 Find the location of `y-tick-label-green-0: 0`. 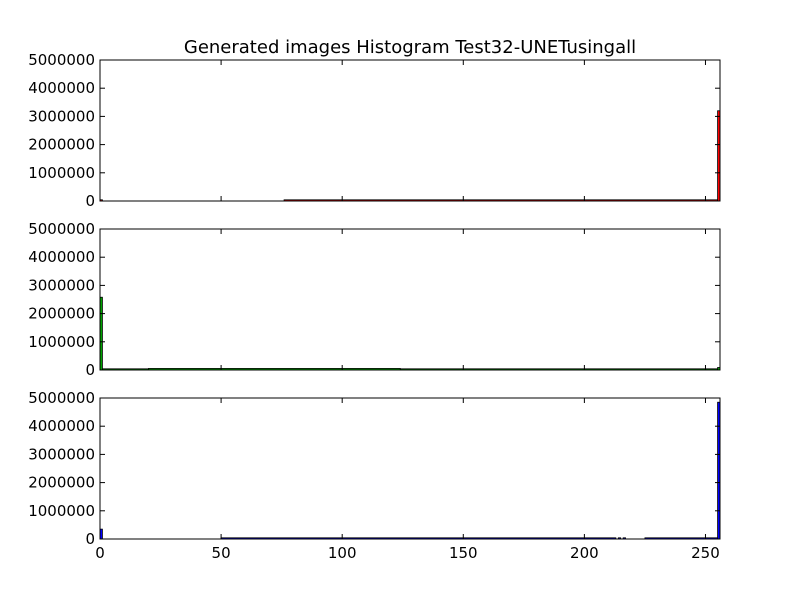

y-tick-label-green-0: 0 is located at coordinates (90, 370).